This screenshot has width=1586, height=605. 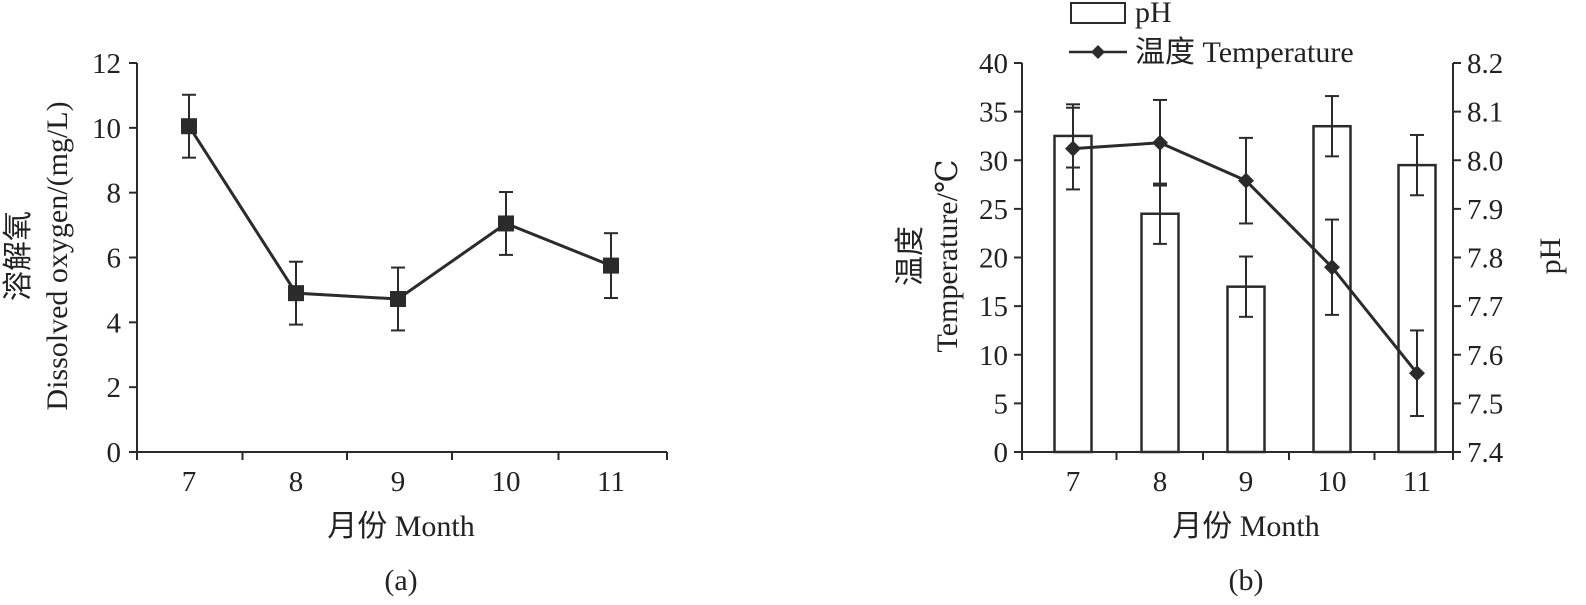 What do you see at coordinates (106, 64) in the screenshot?
I see `panel-a-y-tick-label: 12` at bounding box center [106, 64].